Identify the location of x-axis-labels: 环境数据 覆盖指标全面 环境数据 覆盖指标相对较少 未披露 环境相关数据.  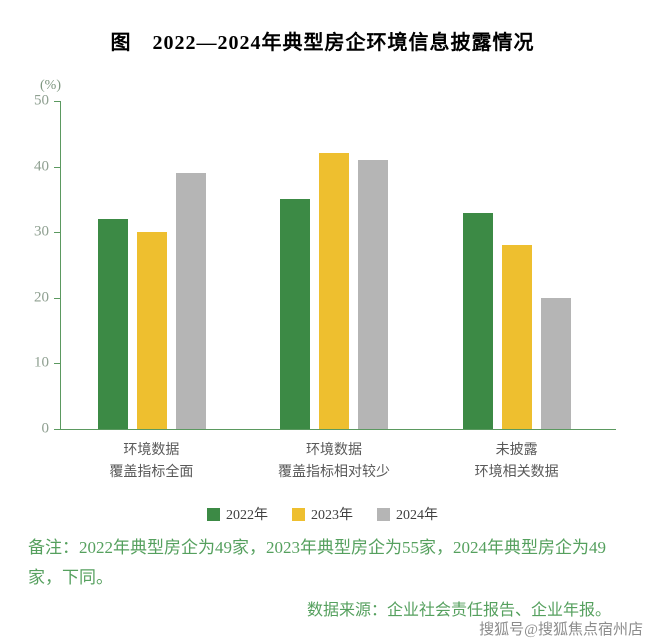
(334, 462).